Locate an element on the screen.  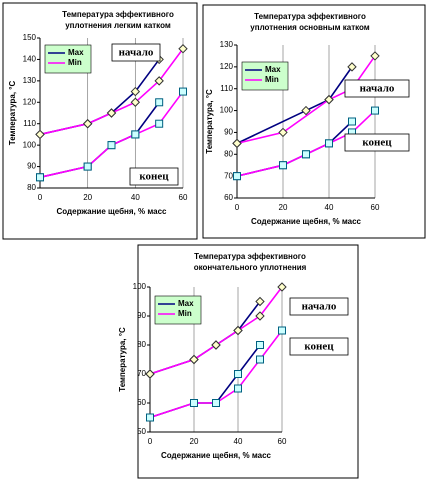
legend-label: Min is located at coordinates (272, 79).